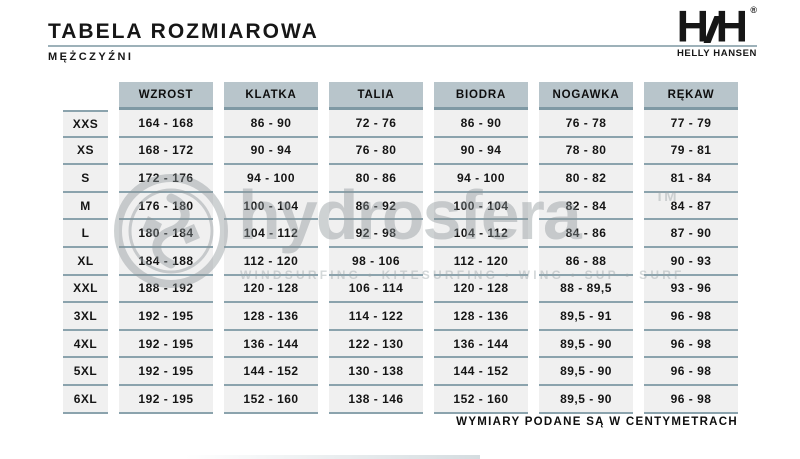 The width and height of the screenshot is (800, 459). What do you see at coordinates (376, 151) in the screenshot?
I see `size-cell: 76 - 80` at bounding box center [376, 151].